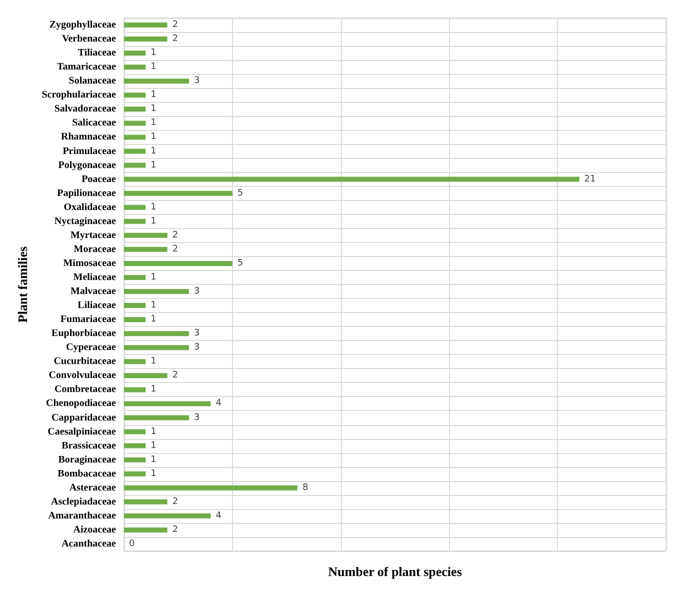 The image size is (683, 599). What do you see at coordinates (89, 137) in the screenshot?
I see `y-tick-label: Rhamnaceae` at bounding box center [89, 137].